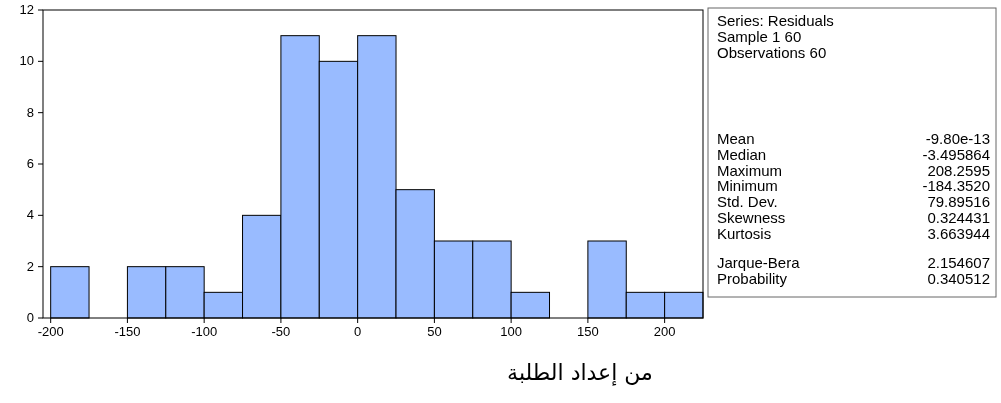  I want to click on text: Minimum, so click(747, 186).